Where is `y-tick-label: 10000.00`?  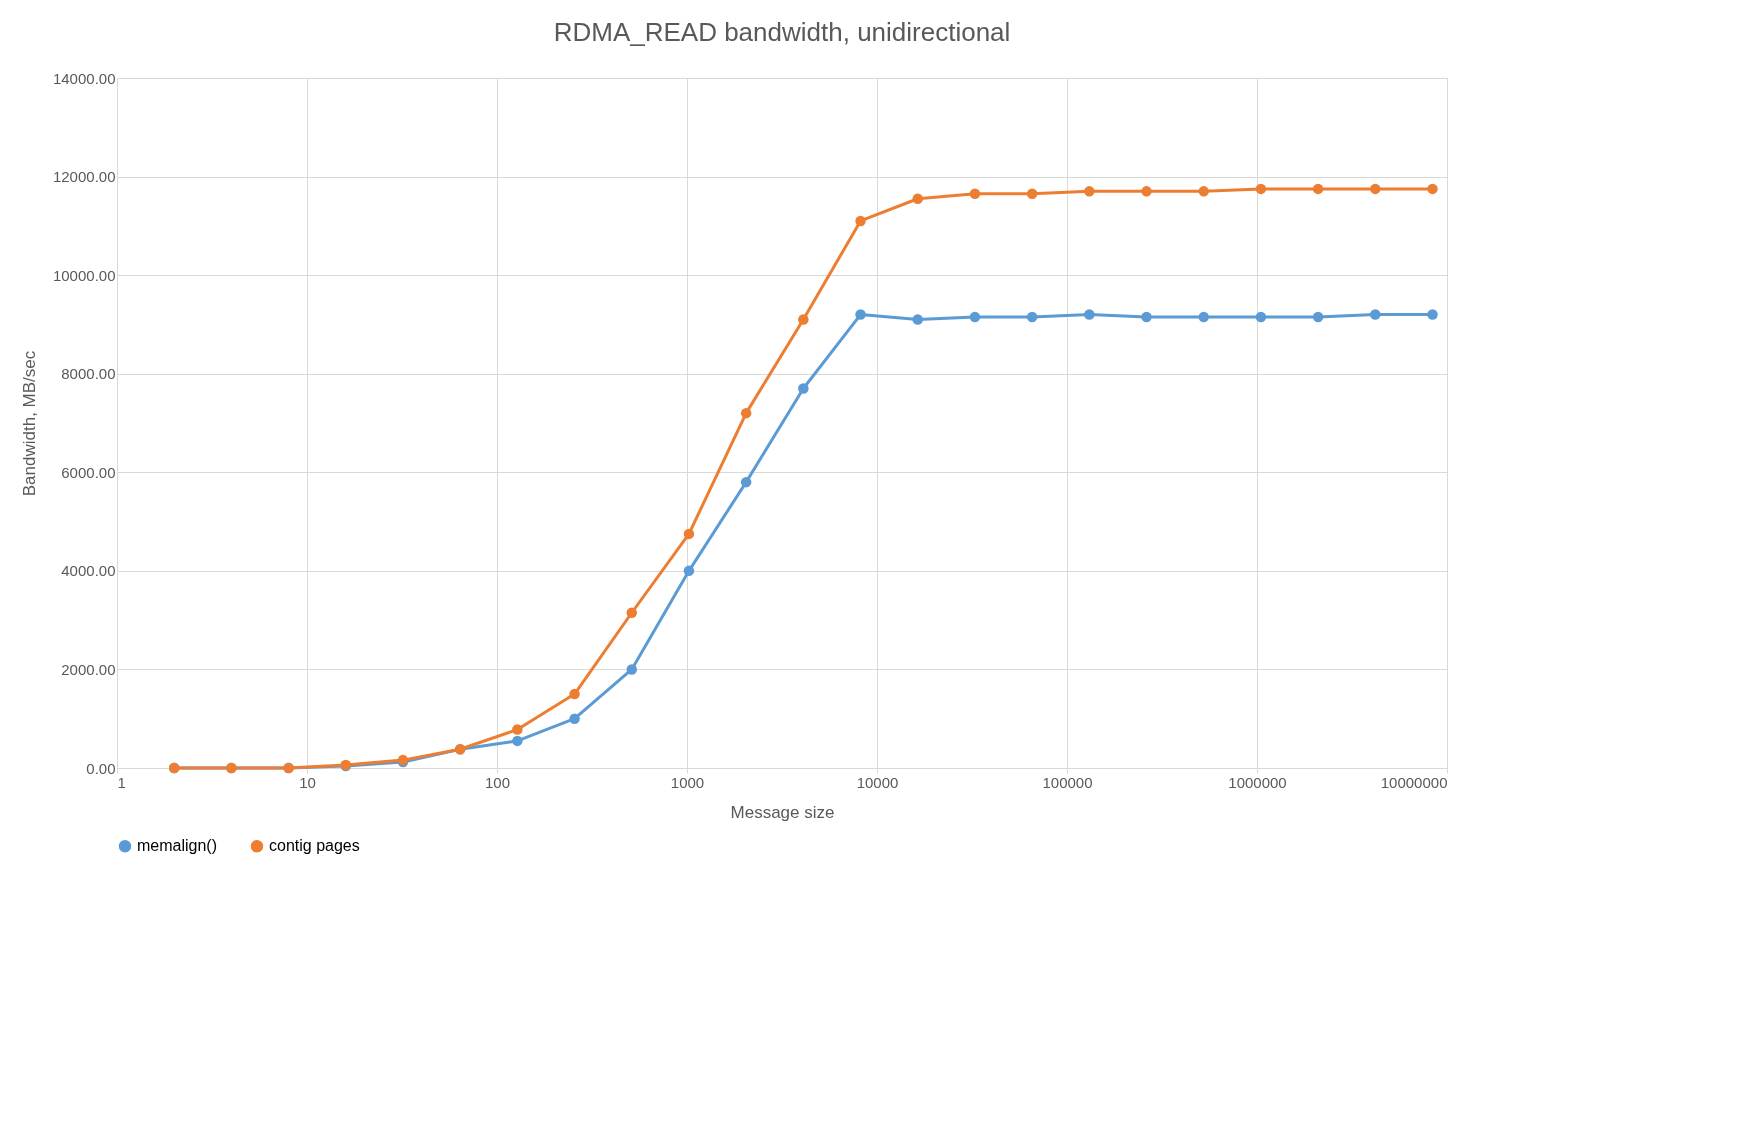 y-tick-label: 10000.00 is located at coordinates (84, 275).